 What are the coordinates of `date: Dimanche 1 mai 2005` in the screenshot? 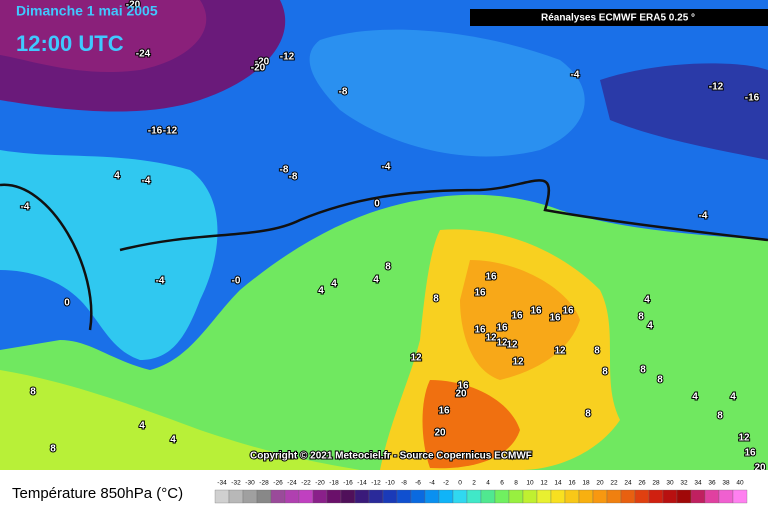 It's located at (87, 11).